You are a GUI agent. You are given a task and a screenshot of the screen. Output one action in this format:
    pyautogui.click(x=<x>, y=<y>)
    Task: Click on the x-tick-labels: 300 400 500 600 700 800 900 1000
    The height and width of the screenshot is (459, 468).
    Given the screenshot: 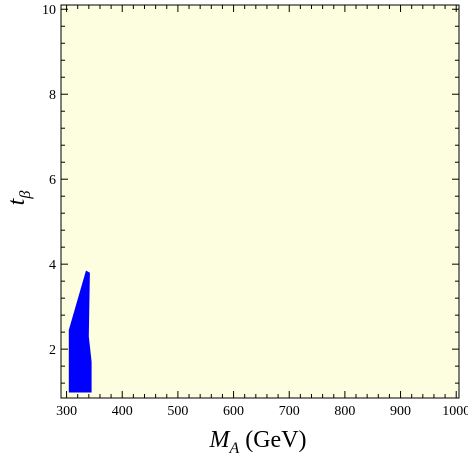 What is the action you would take?
    pyautogui.click(x=262, y=411)
    